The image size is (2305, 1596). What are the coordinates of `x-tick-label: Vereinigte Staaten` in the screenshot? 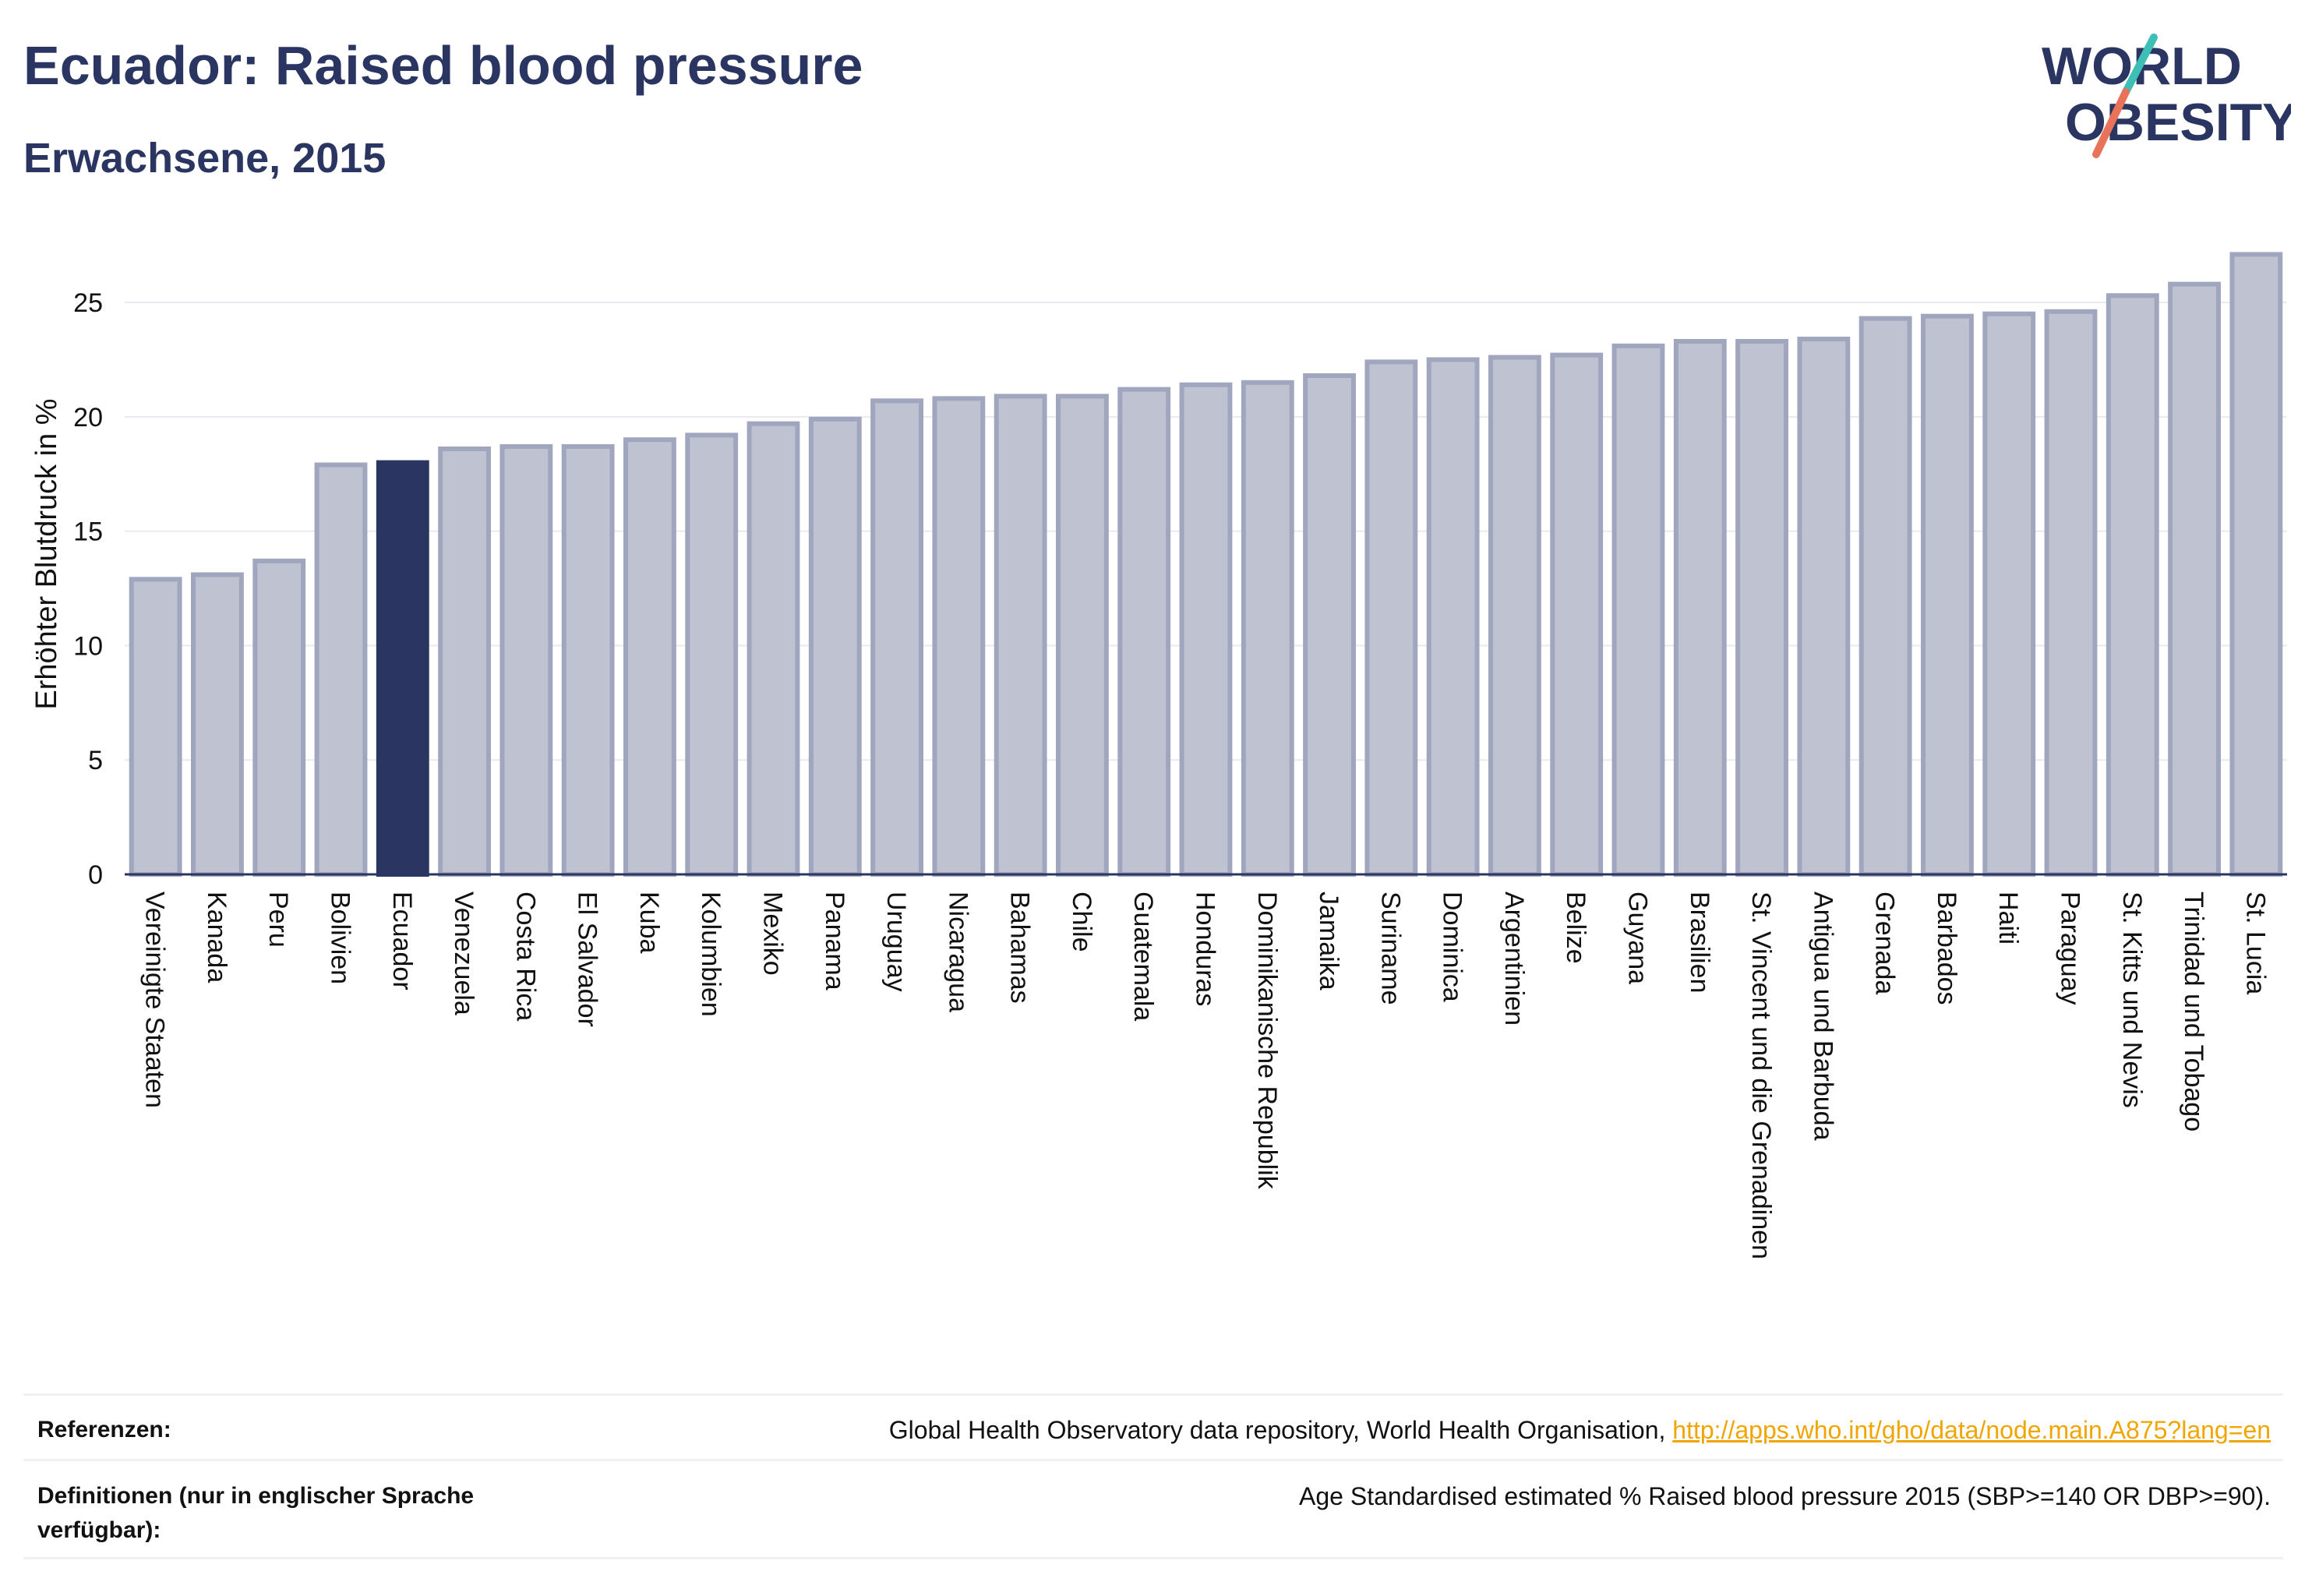 It's located at (155, 1000).